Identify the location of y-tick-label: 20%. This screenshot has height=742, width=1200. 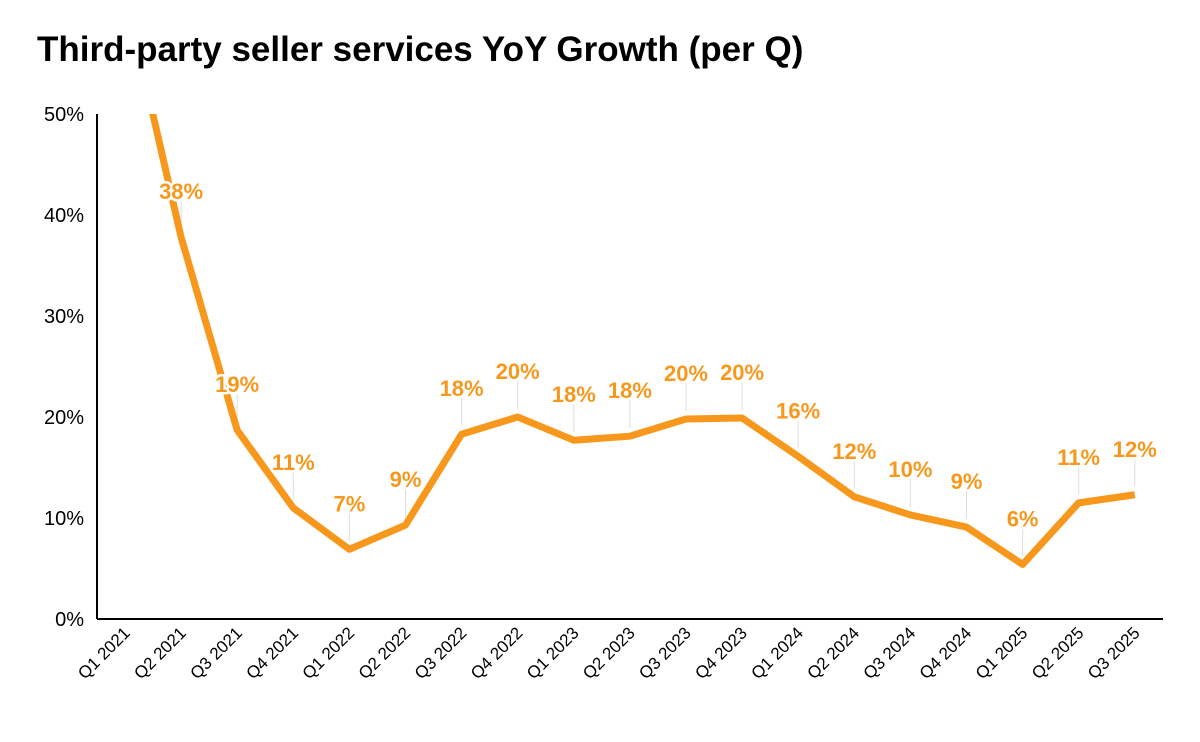
(64, 418).